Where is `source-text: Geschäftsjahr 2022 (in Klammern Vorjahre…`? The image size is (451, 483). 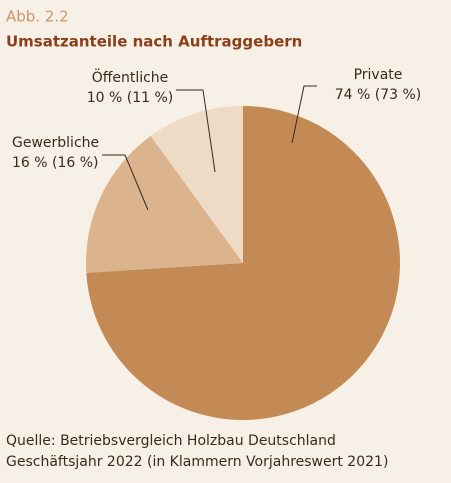
source-text: Geschäftsjahr 2022 (in Klammern Vorjahre… is located at coordinates (197, 462).